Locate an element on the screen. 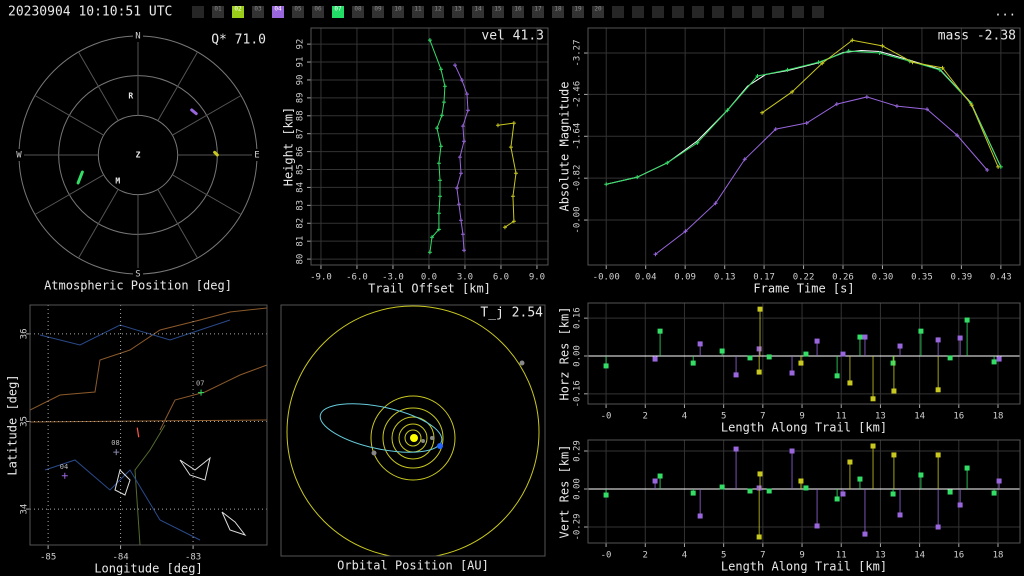 The width and height of the screenshot is (1024, 576). camera-label: 15 is located at coordinates (498, 9).